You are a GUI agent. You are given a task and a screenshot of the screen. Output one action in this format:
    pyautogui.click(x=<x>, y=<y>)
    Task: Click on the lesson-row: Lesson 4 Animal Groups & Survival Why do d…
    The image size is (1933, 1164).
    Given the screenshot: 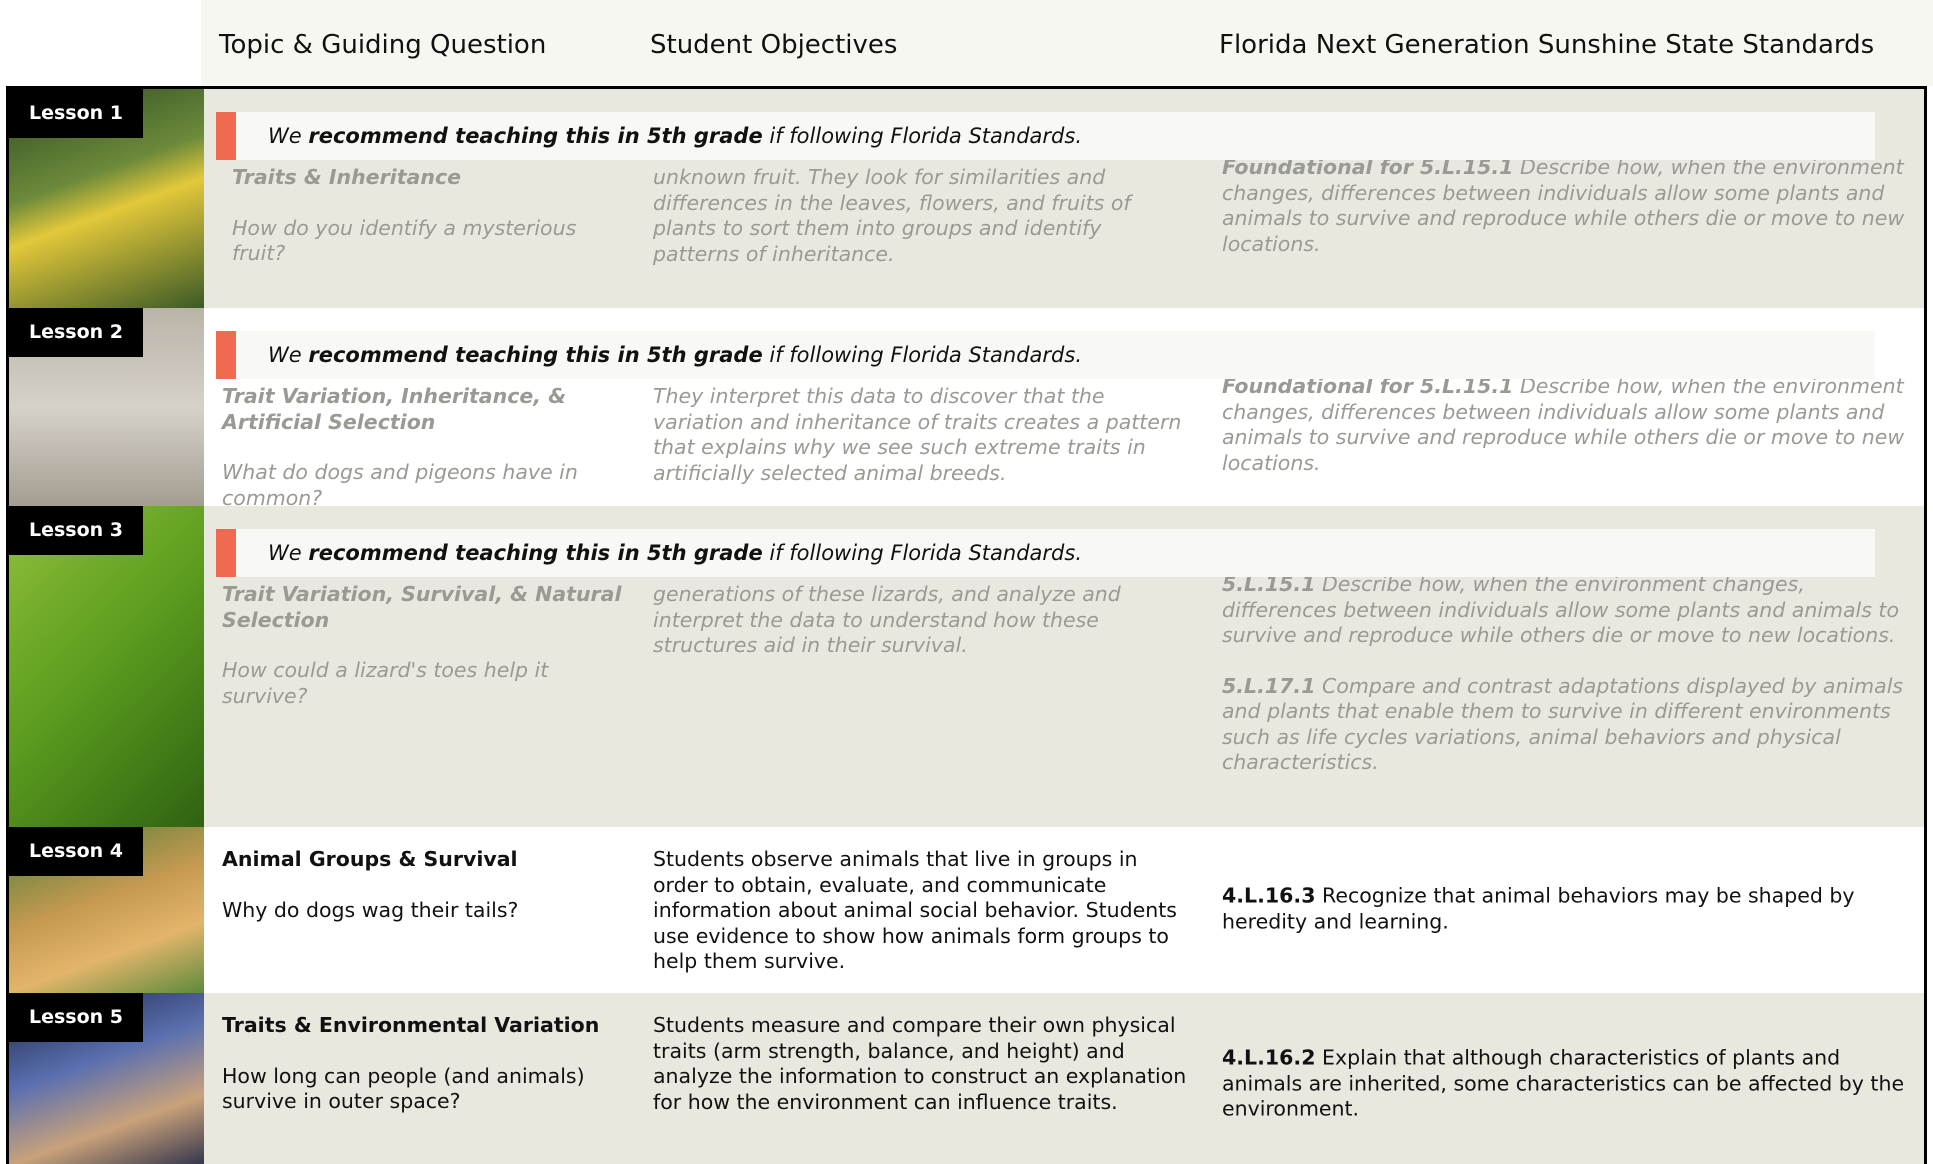 What is the action you would take?
    pyautogui.click(x=966, y=910)
    